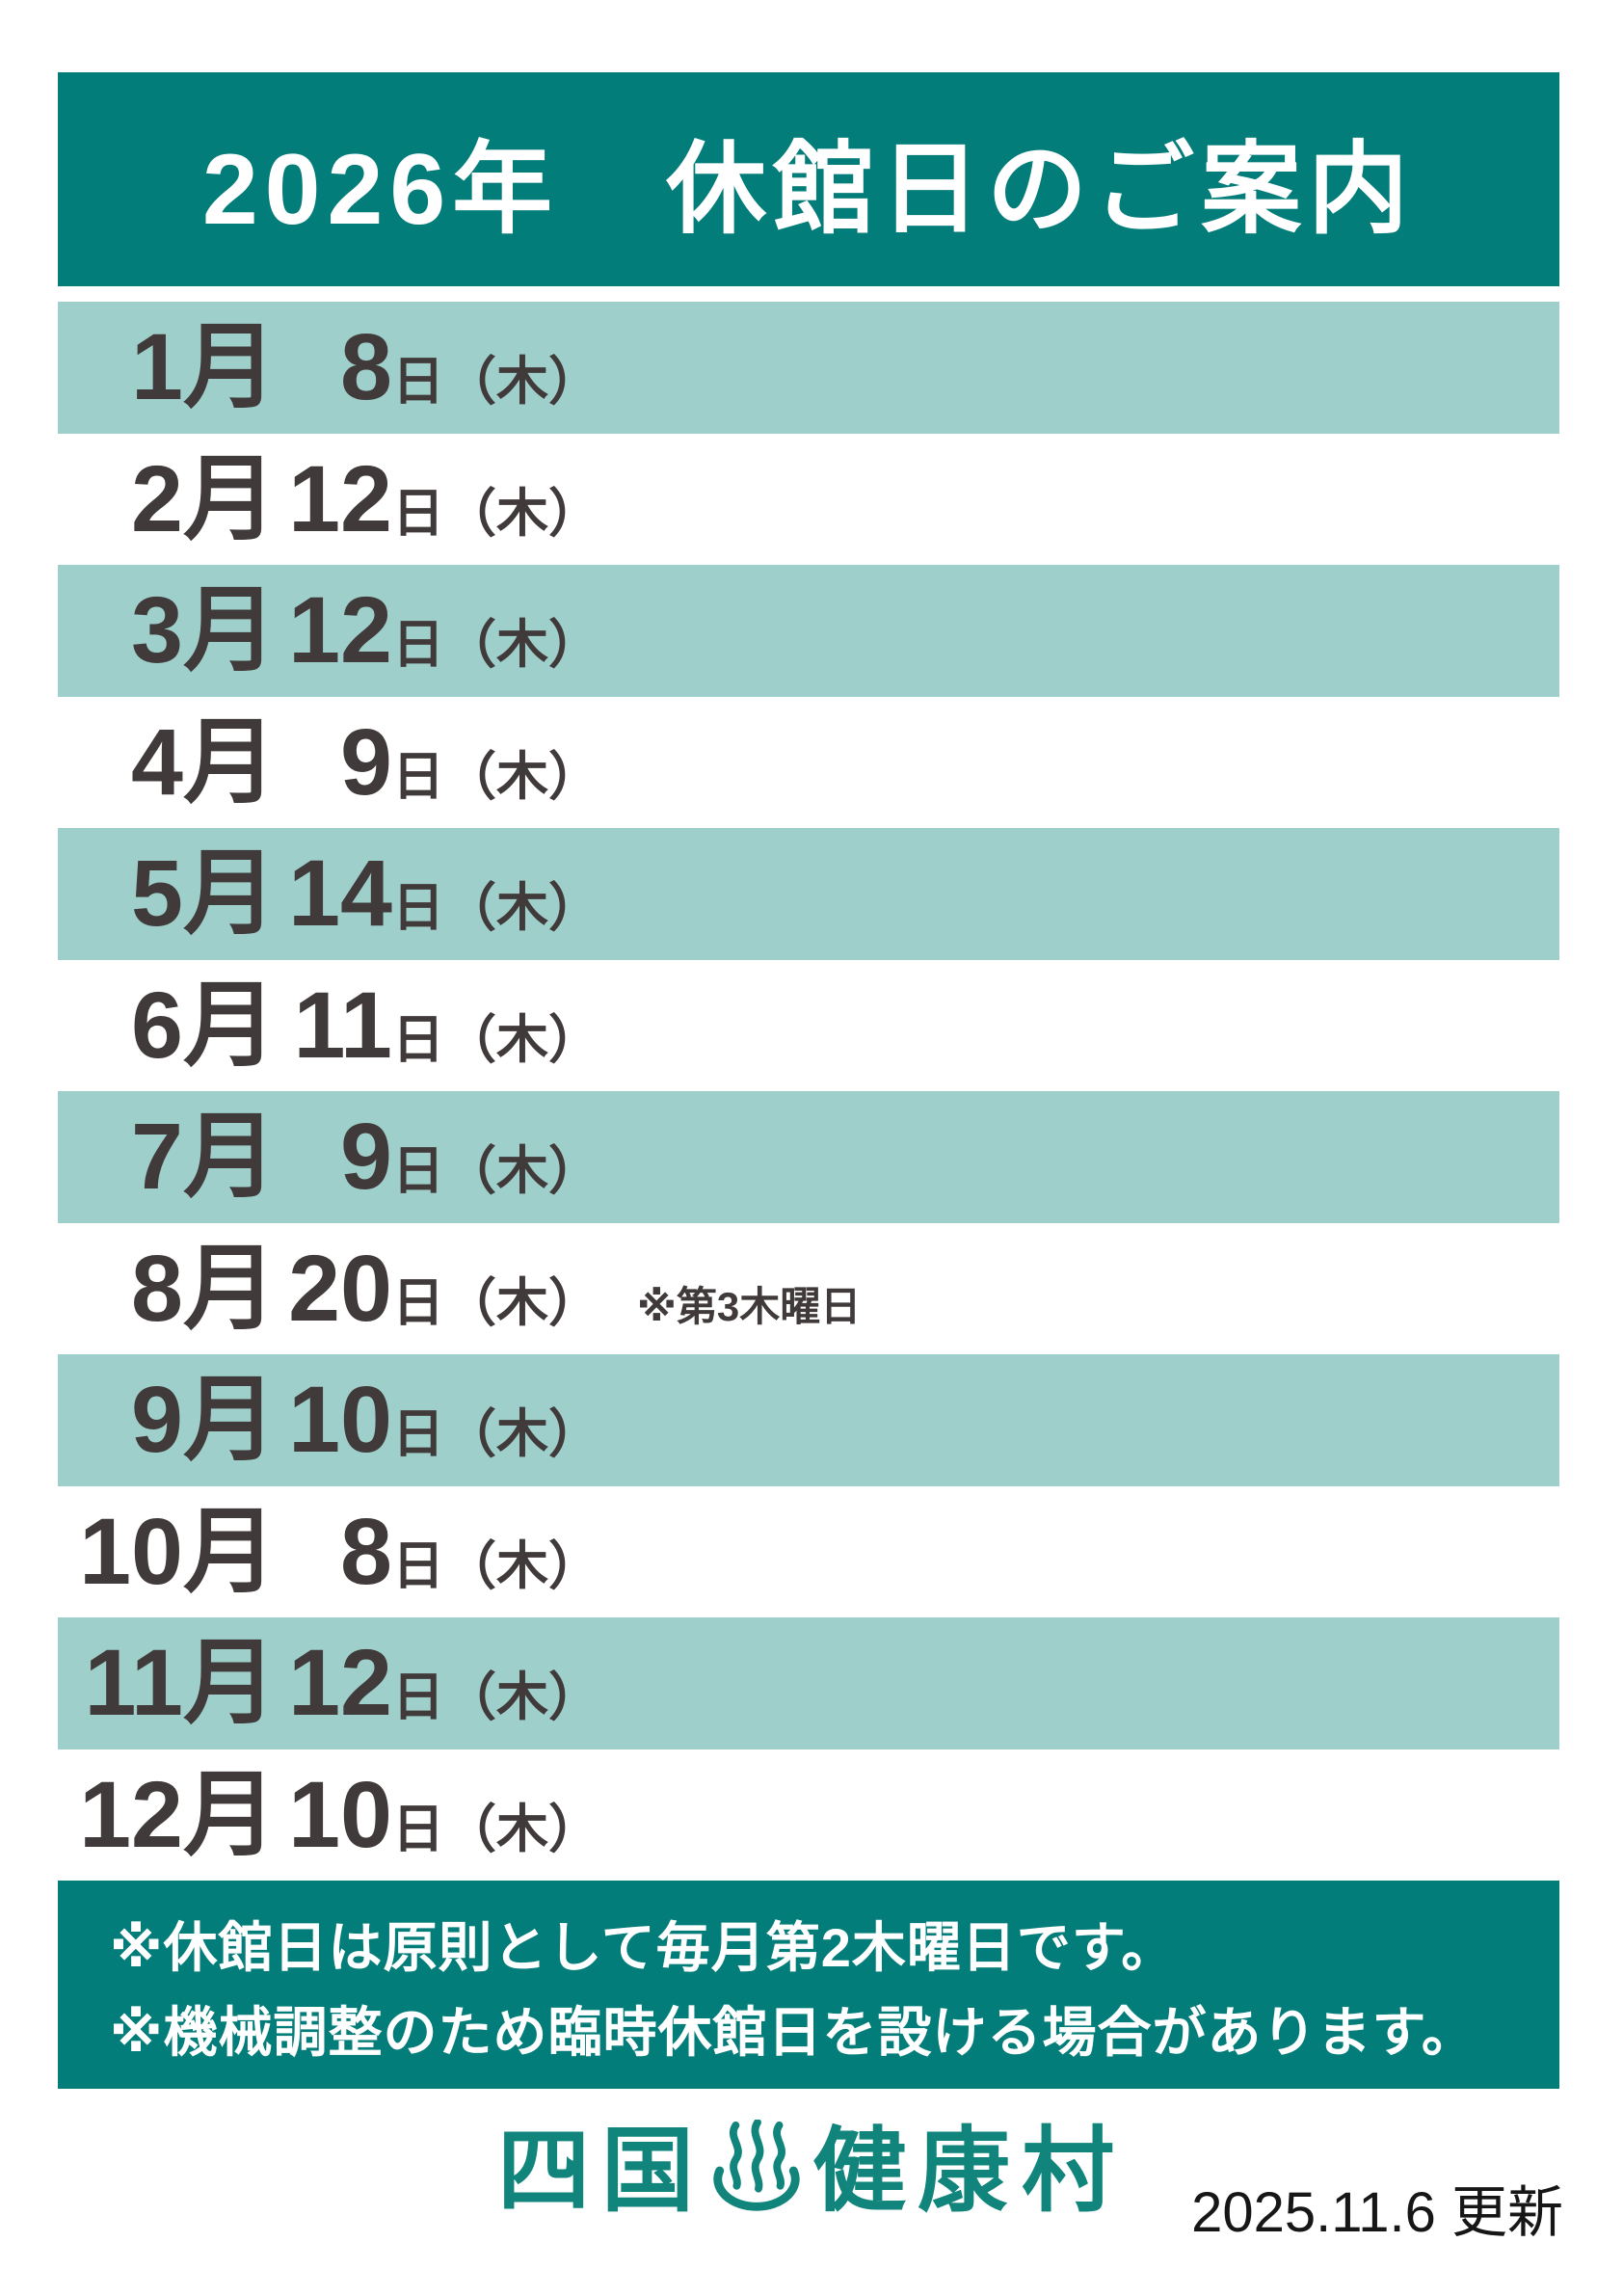 This screenshot has width=1623, height=2296. I want to click on brand-name-left: 四国, so click(601, 2171).